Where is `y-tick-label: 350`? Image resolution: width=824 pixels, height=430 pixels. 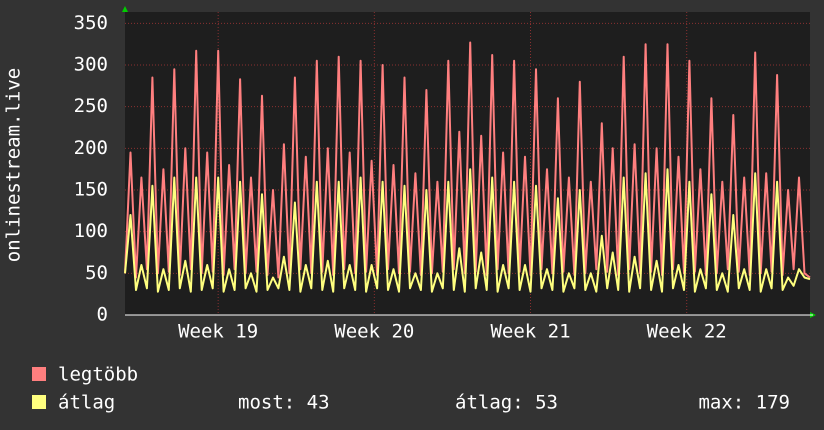 y-tick-label: 350 is located at coordinates (91, 23).